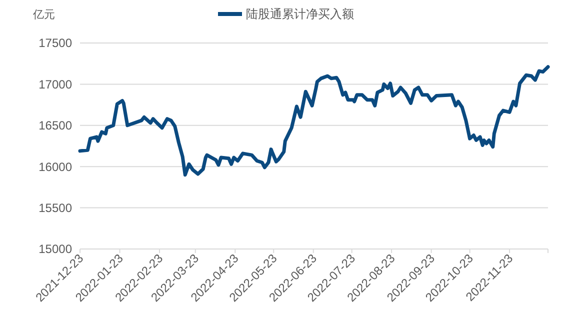 This screenshot has height=328, width=588. What do you see at coordinates (55, 43) in the screenshot?
I see `y-tick-label: 17500` at bounding box center [55, 43].